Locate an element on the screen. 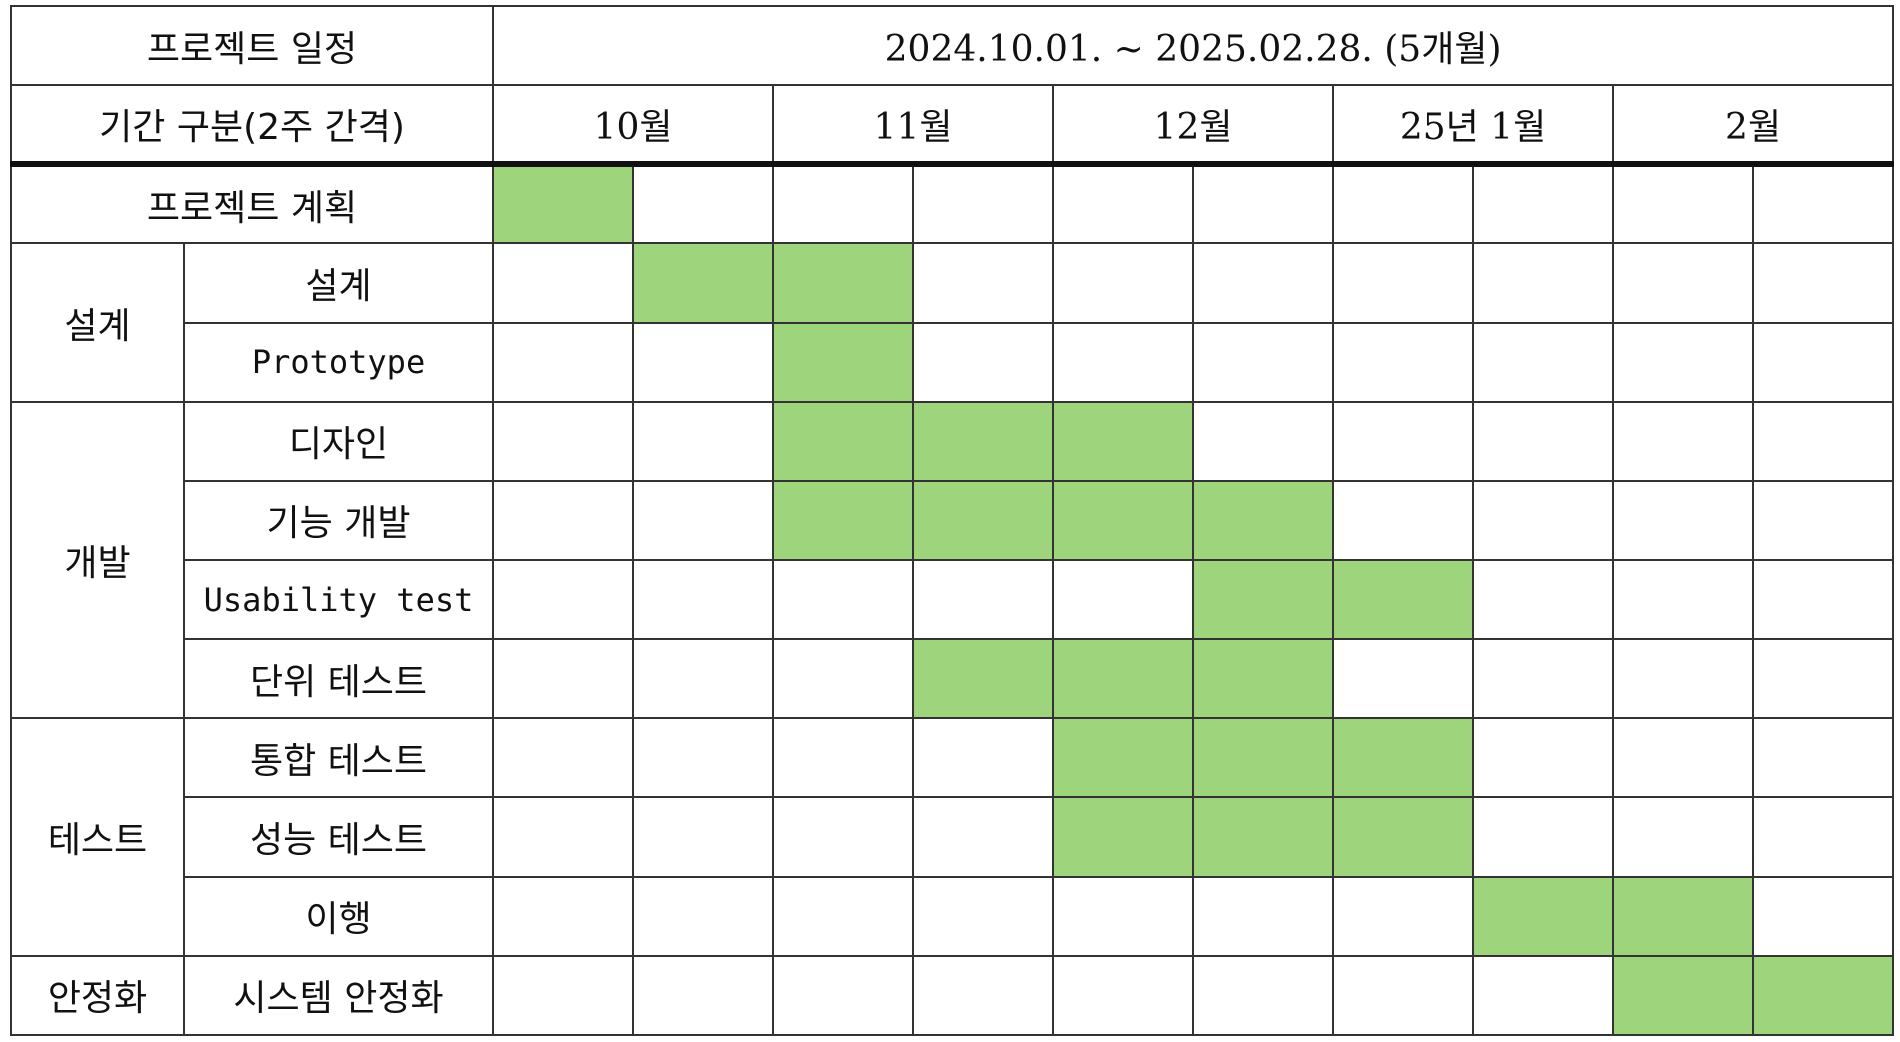  month-header: 12월 is located at coordinates (1193, 126).